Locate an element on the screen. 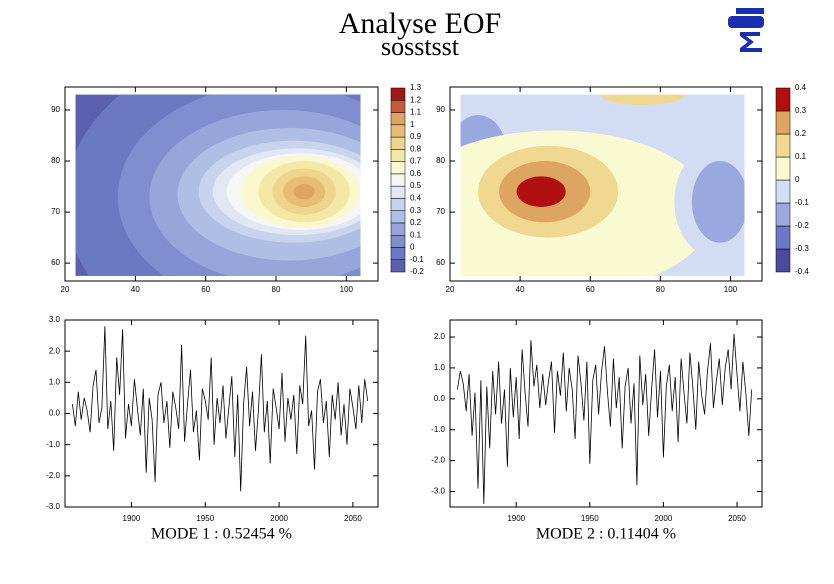 This screenshot has width=834, height=584. logo-bar is located at coordinates (750, 11).